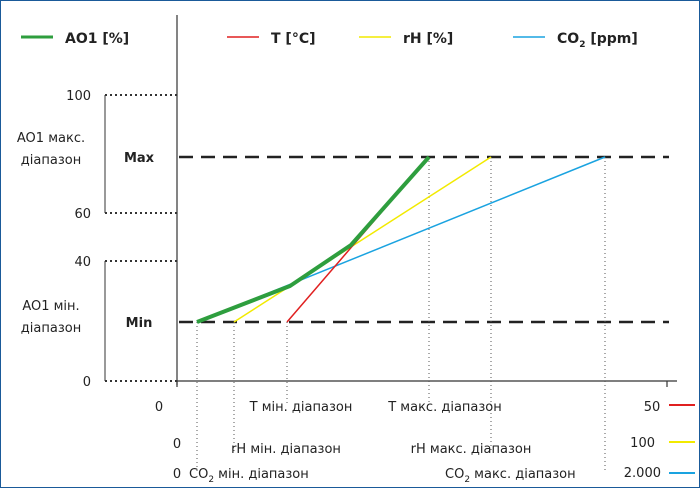  What do you see at coordinates (642, 443) in the screenshot?
I see `rh-row-end: 100` at bounding box center [642, 443].